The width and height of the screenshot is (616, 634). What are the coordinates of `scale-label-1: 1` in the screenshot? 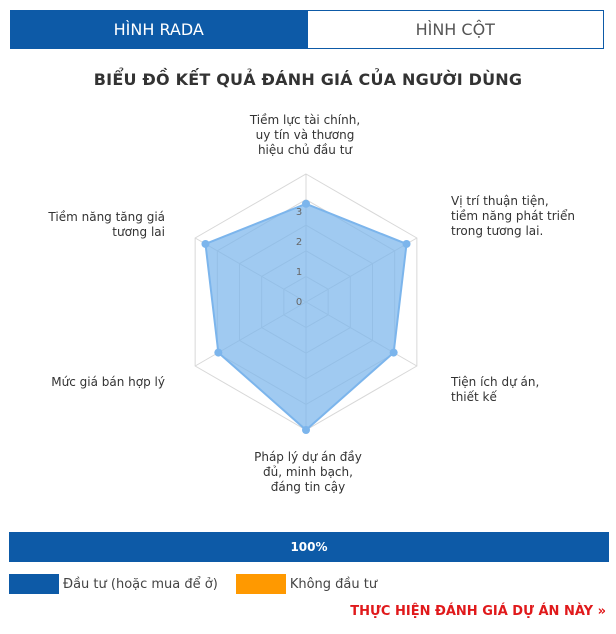 It's located at (299, 272).